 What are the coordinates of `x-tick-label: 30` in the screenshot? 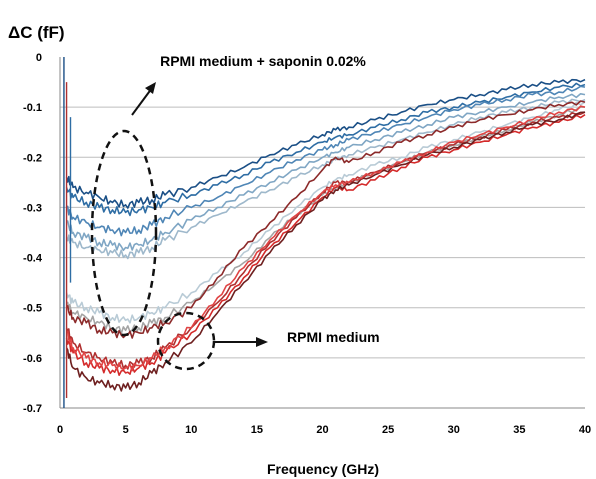 It's located at (454, 430).